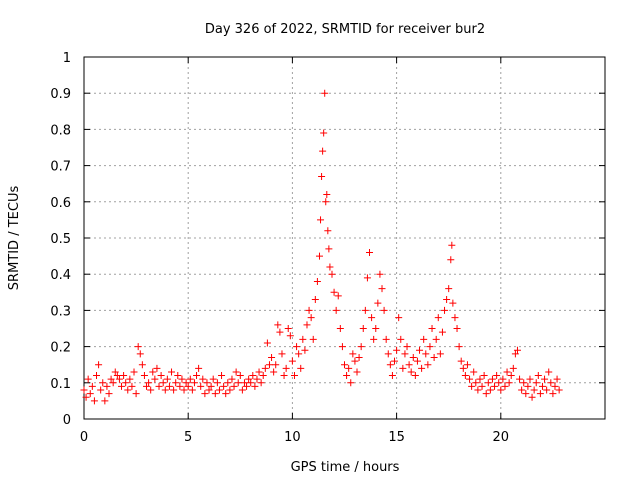 Image resolution: width=640 pixels, height=480 pixels. I want to click on y-tick-label: 0.9, so click(60, 94).